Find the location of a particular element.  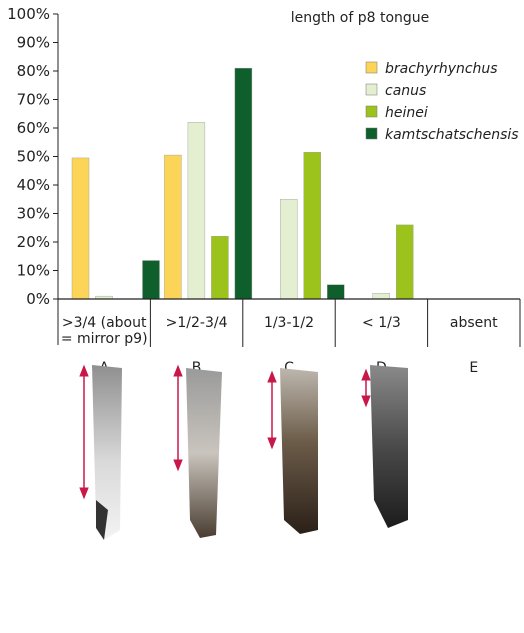

bar-kamtschatschensis-C is located at coordinates (336, 292).